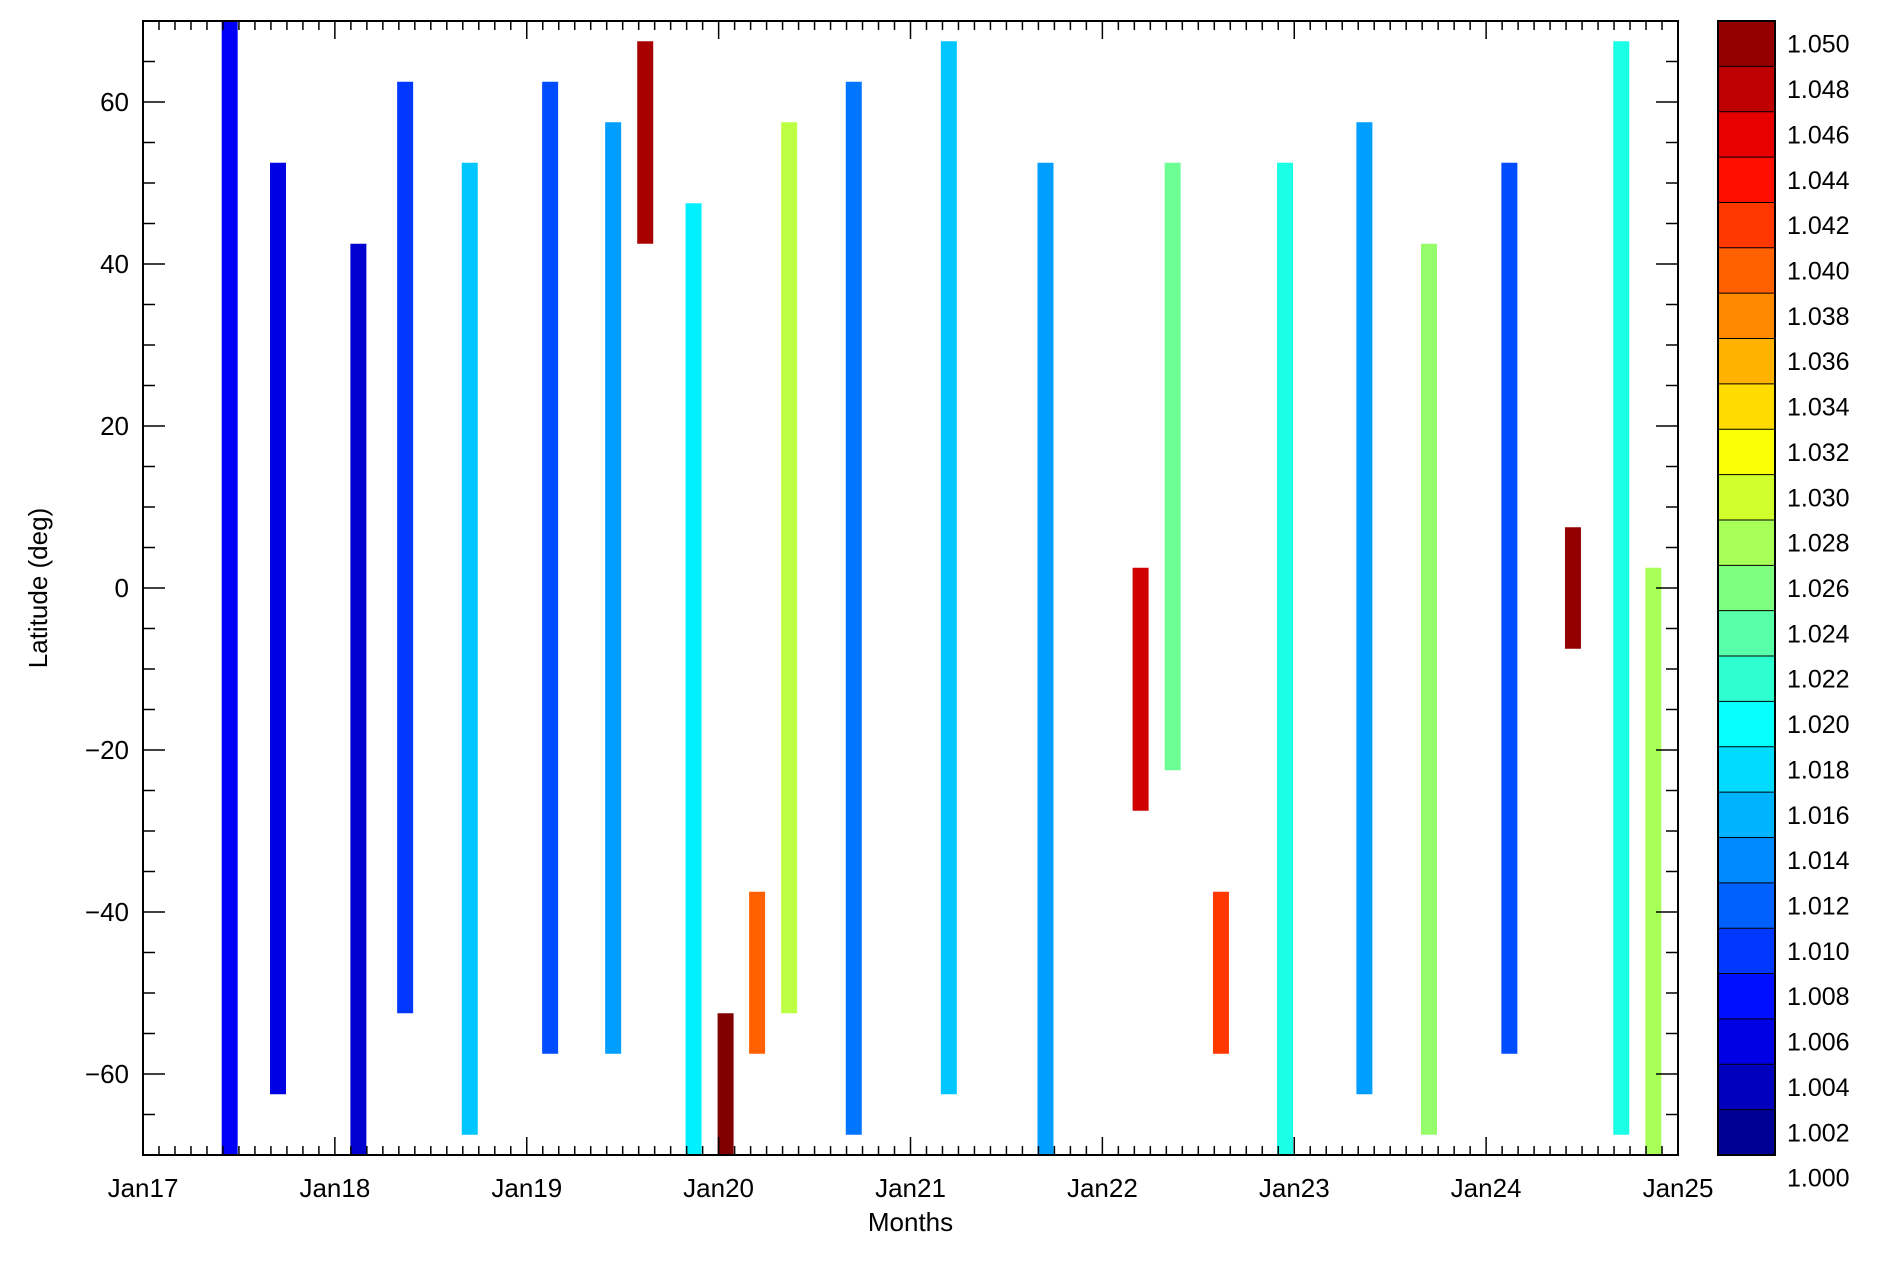 Image resolution: width=1892 pixels, height=1261 pixels. Describe the element at coordinates (1818, 725) in the screenshot. I see `colorbar-tick-label: 1.020` at that location.